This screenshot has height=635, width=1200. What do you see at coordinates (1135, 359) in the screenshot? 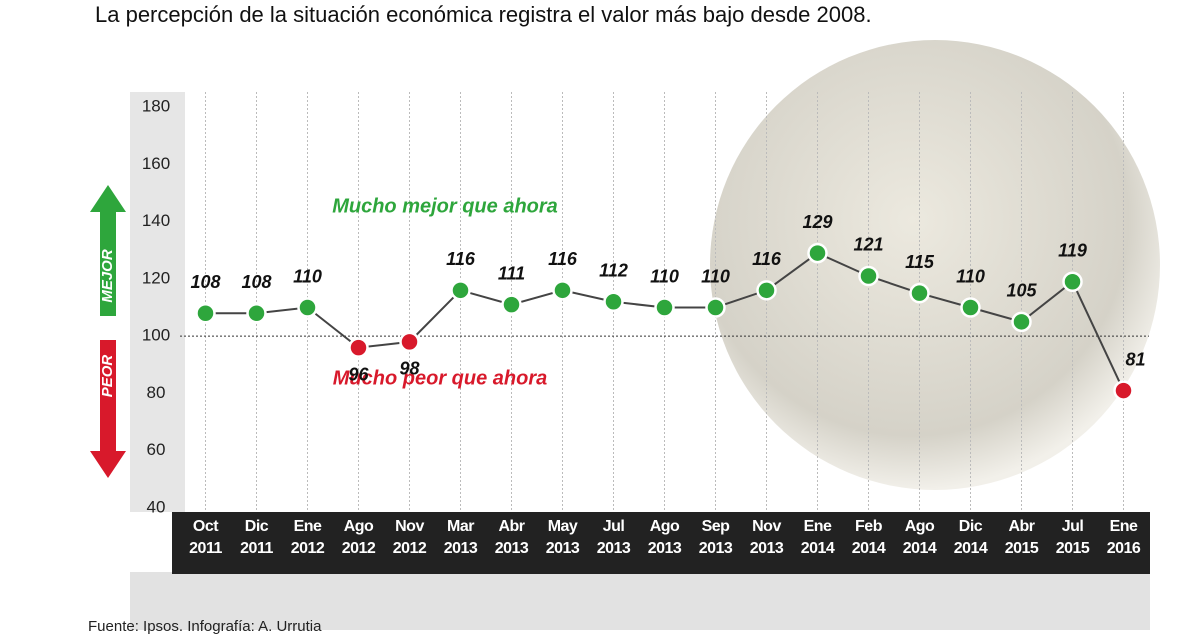
I see `value-label: 81` at bounding box center [1135, 359].